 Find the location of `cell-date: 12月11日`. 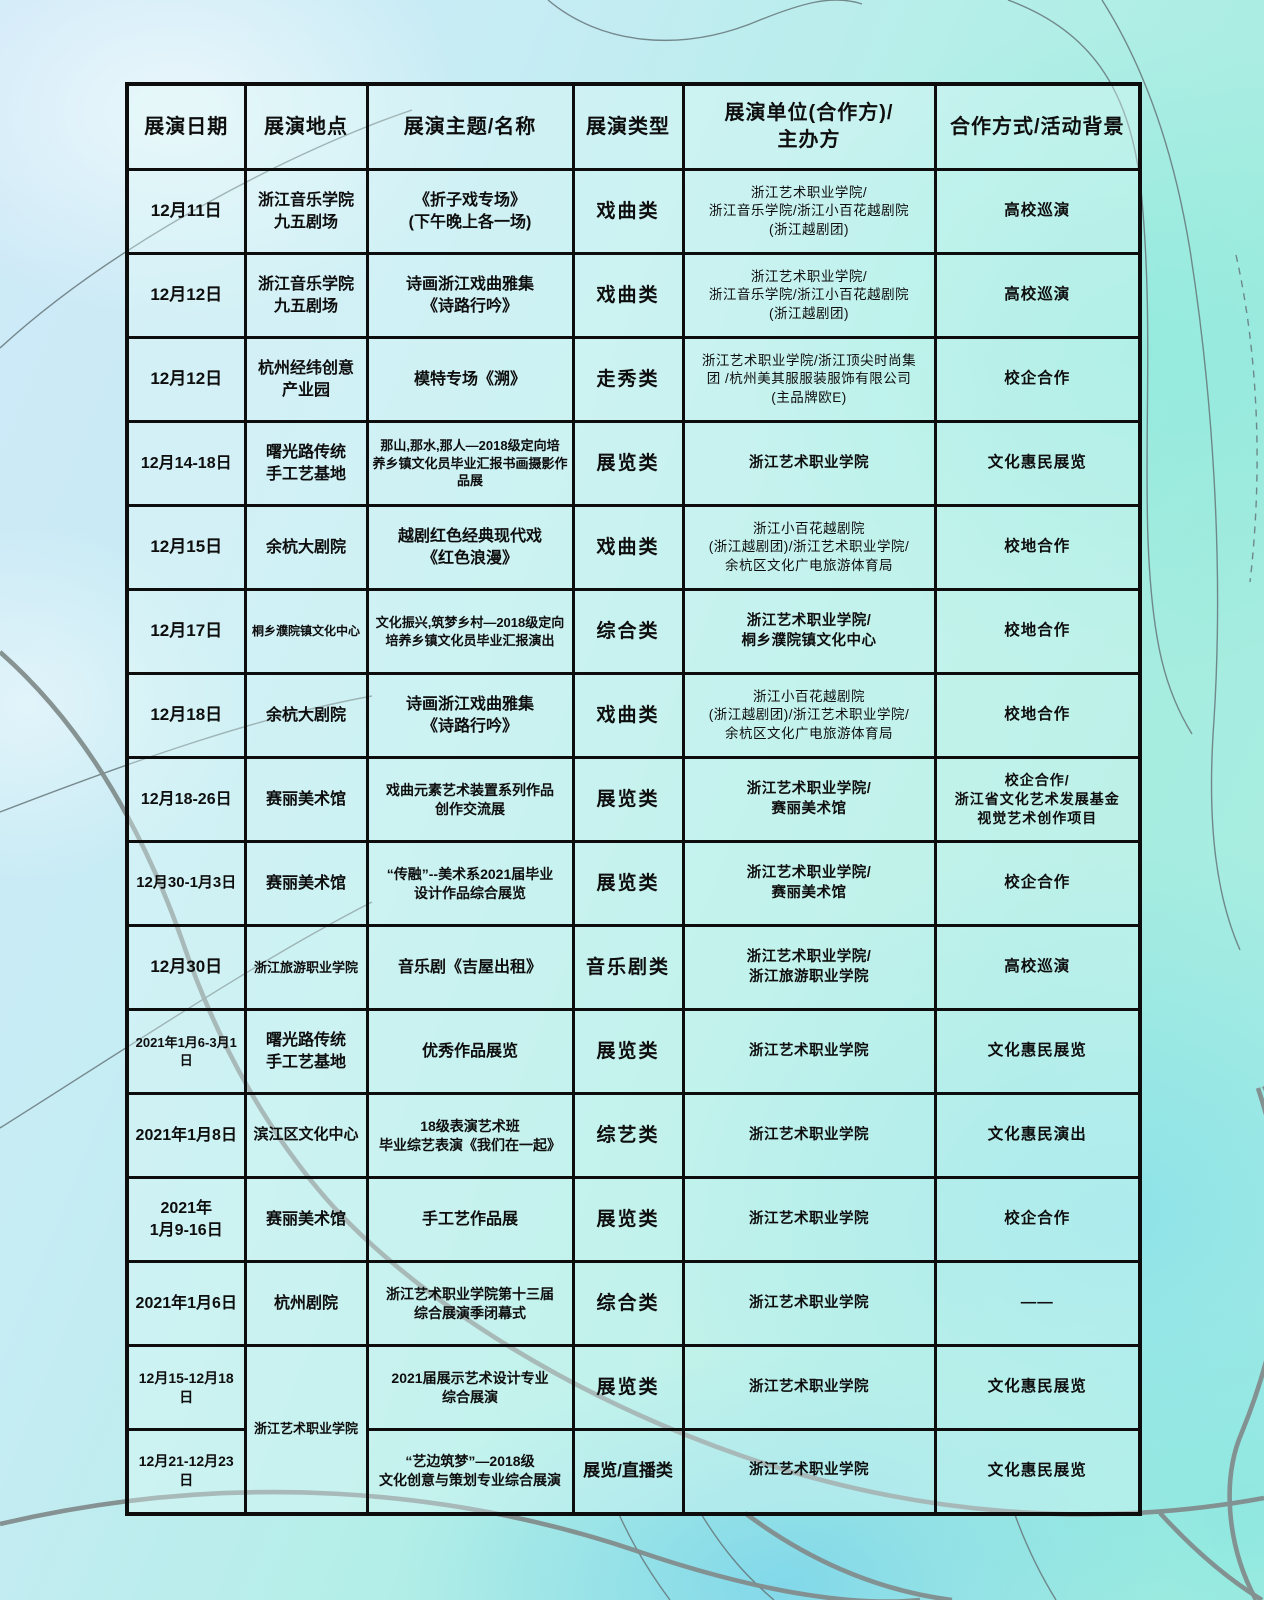

cell-date: 12月11日 is located at coordinates (186, 211).